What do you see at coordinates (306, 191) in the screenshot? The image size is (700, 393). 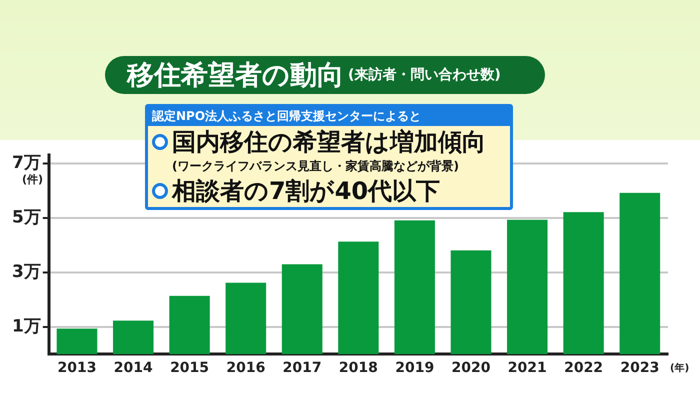 I see `annotation: 相談者の7割が40代以下` at bounding box center [306, 191].